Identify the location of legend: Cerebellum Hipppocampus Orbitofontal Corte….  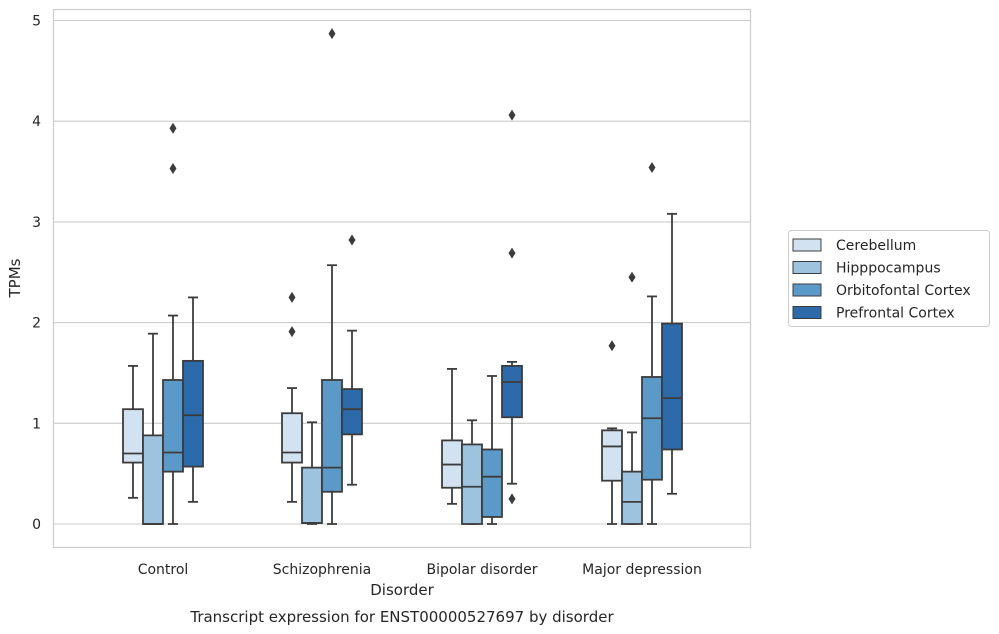
(889, 278).